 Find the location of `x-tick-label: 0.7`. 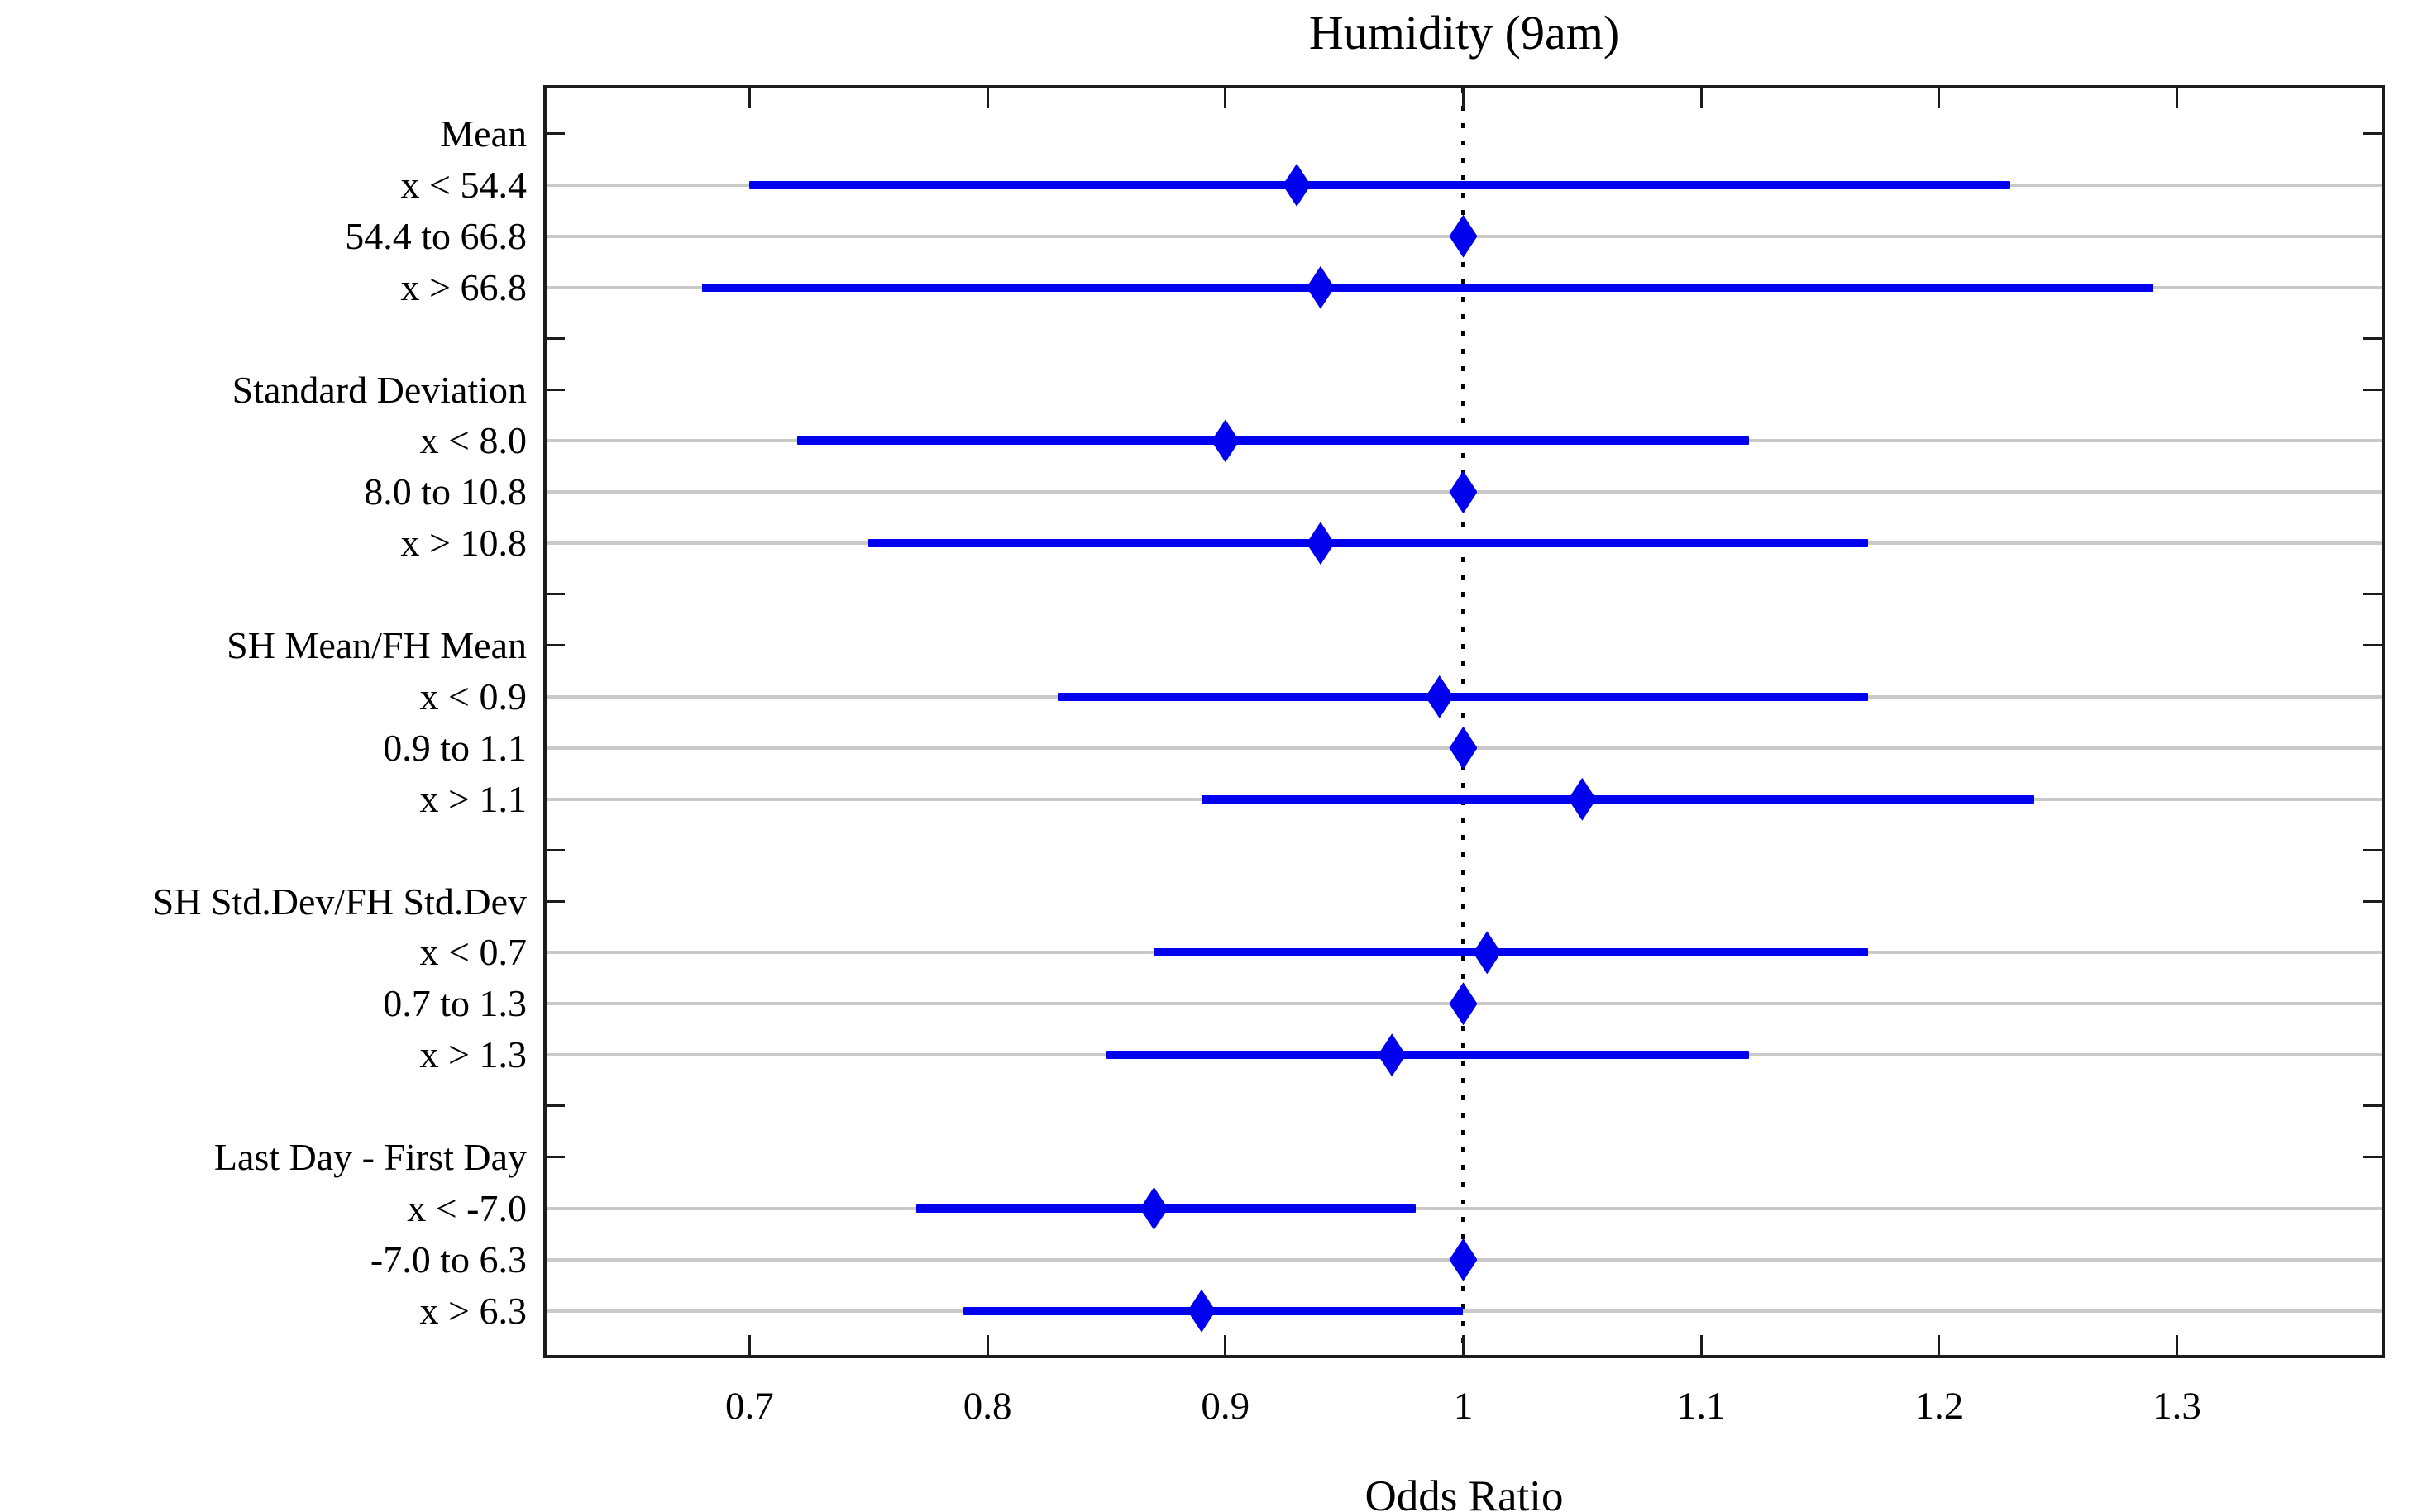

x-tick-label: 0.7 is located at coordinates (749, 1406).